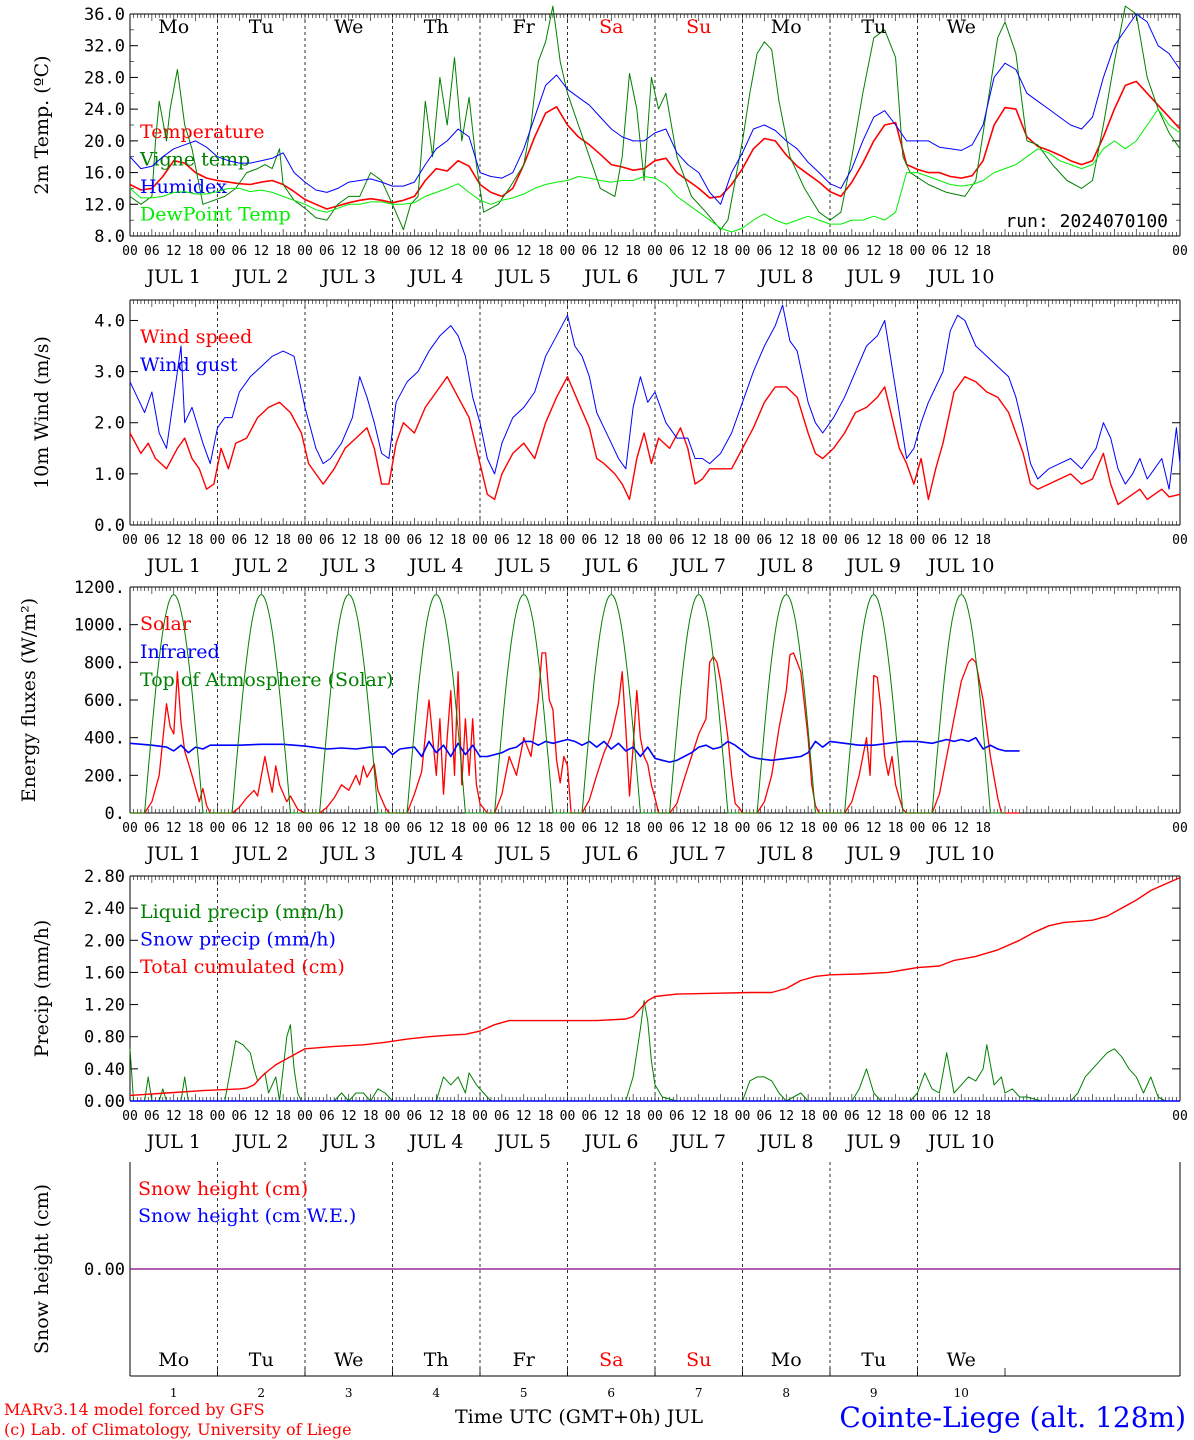 The height and width of the screenshot is (1440, 1194). Describe the element at coordinates (524, 1393) in the screenshot. I see `day-number-label: 5` at that location.